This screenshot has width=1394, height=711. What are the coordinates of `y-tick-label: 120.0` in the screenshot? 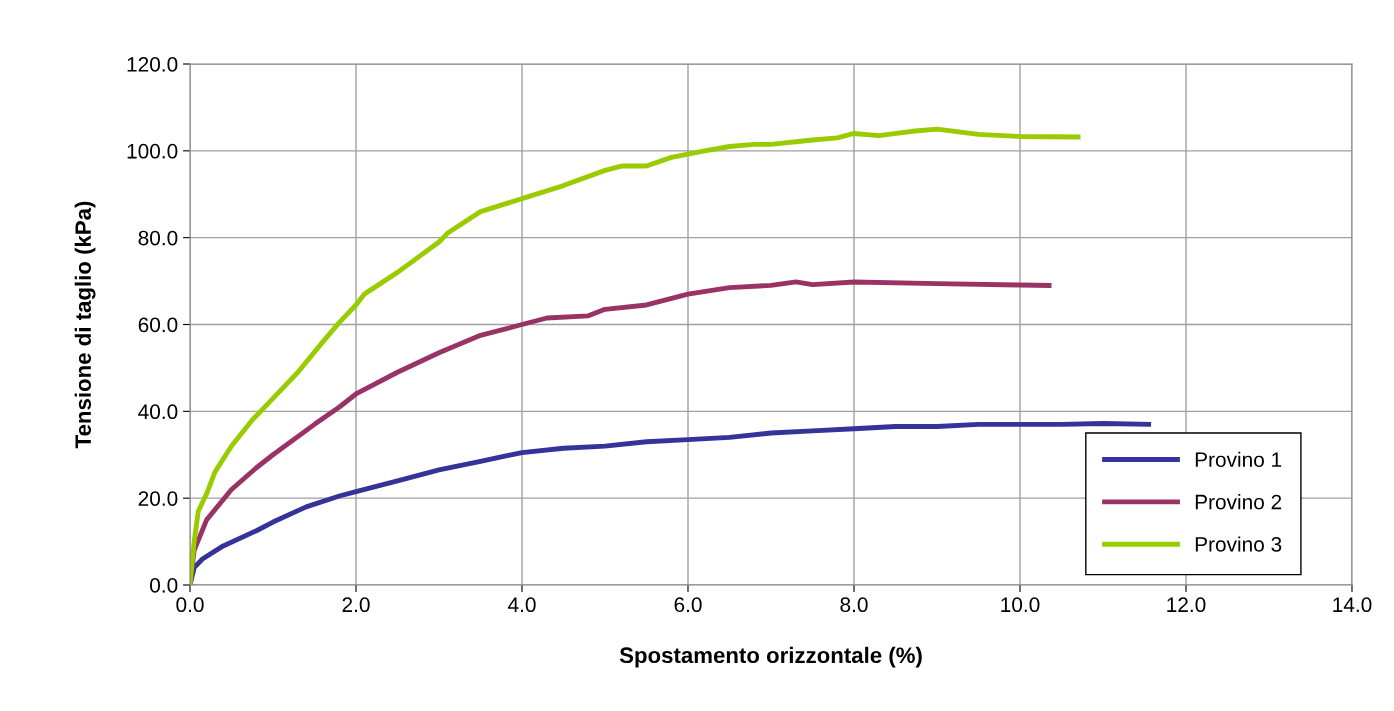 It's located at (152, 64).